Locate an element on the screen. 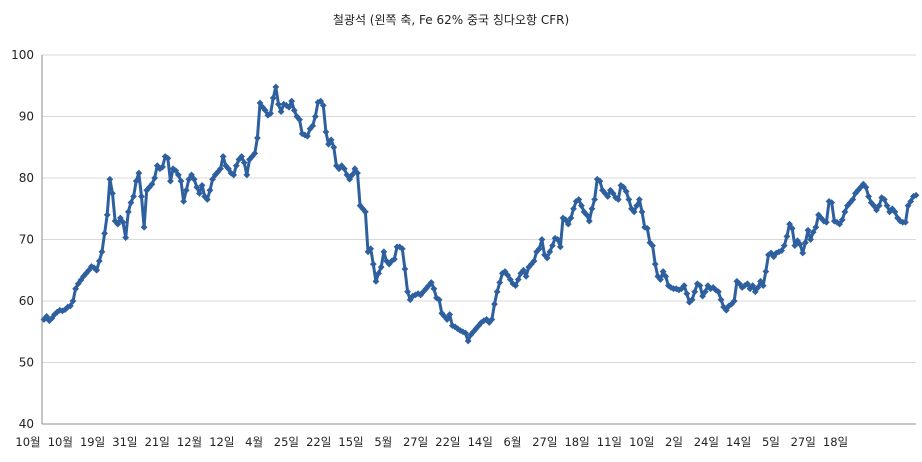  x-tick-label: 5월 is located at coordinates (383, 442).